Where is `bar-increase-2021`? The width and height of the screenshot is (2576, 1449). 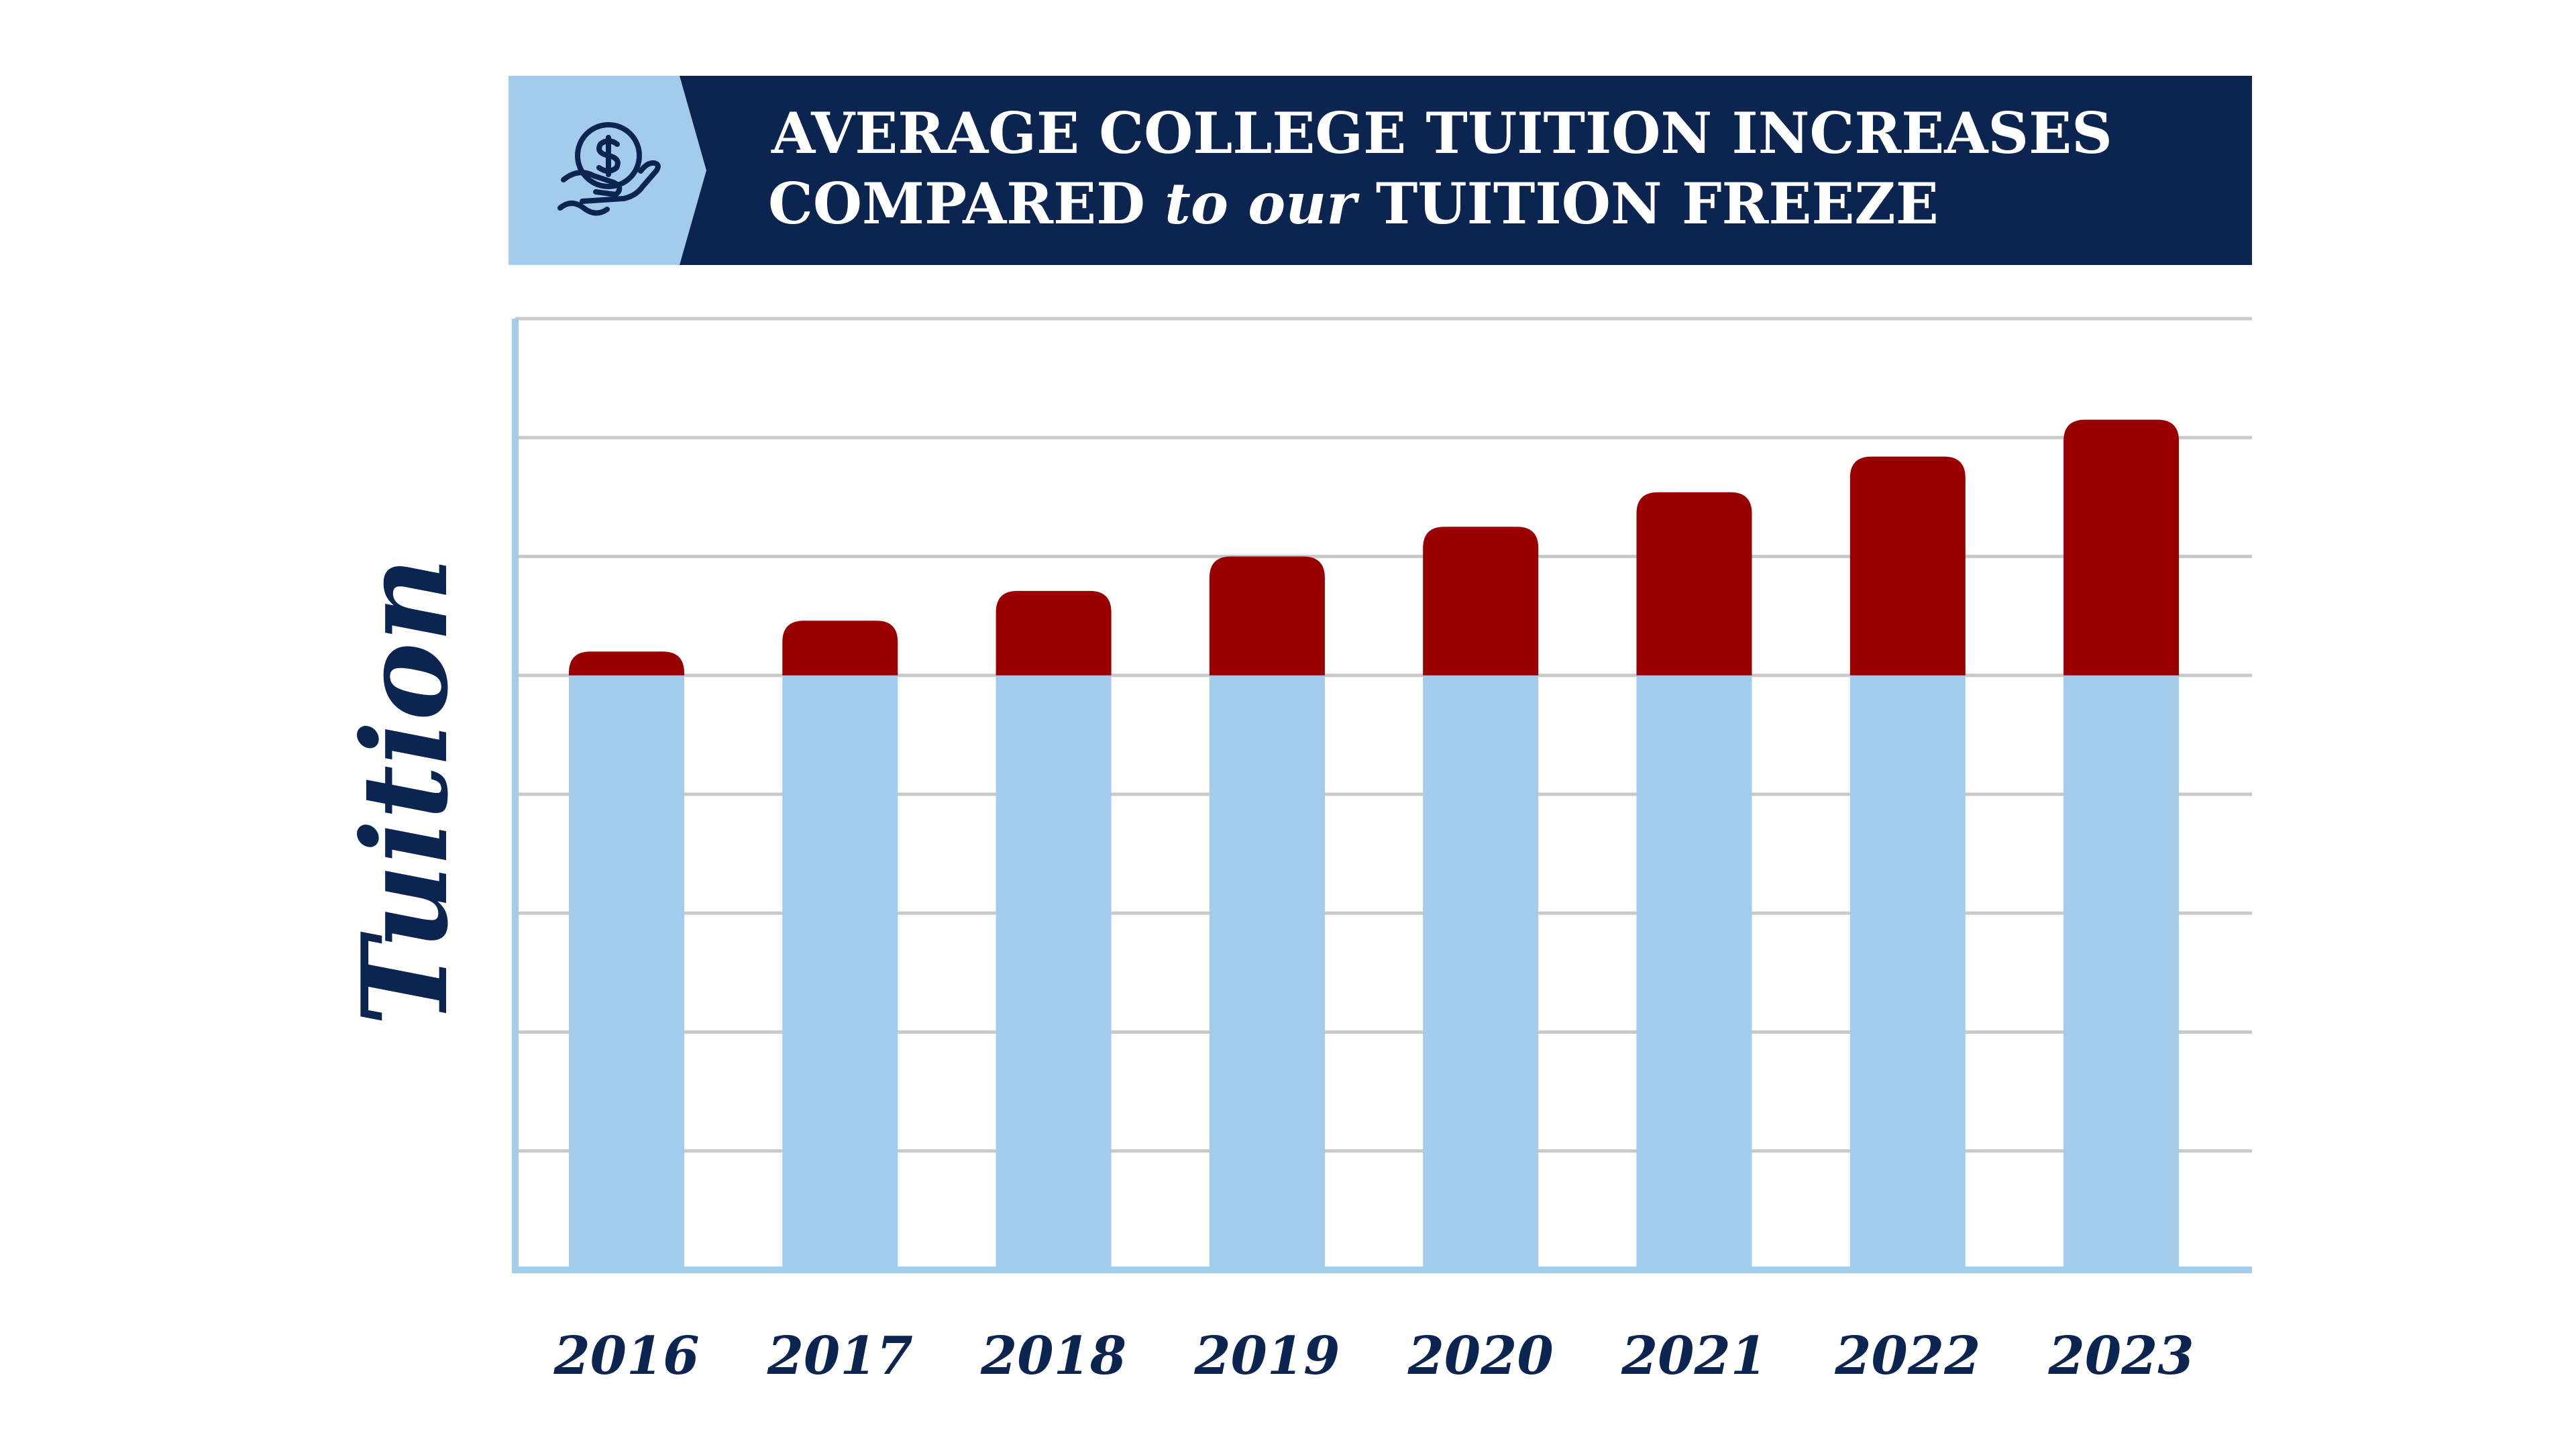 bar-increase-2021 is located at coordinates (1694, 584).